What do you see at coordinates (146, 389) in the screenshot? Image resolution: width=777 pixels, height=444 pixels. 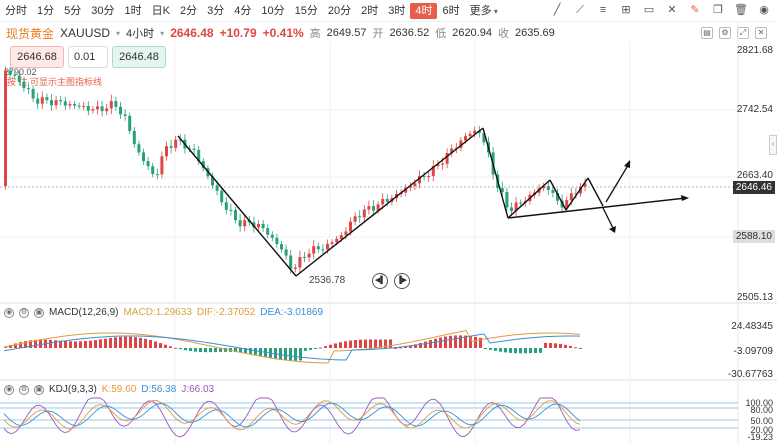 I see `d-label: D:` at bounding box center [146, 389].